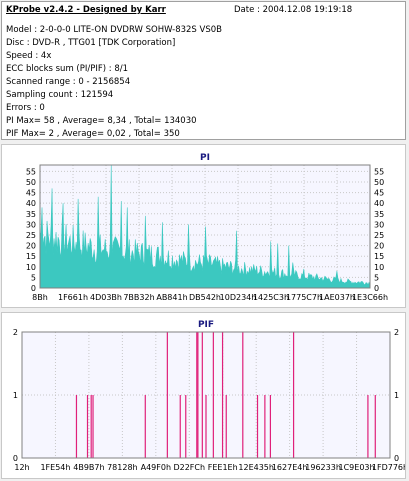 The height and width of the screenshot is (481, 409). What do you see at coordinates (189, 467) in the screenshot?
I see `pif-x-tick-label: D22FCh` at bounding box center [189, 467].